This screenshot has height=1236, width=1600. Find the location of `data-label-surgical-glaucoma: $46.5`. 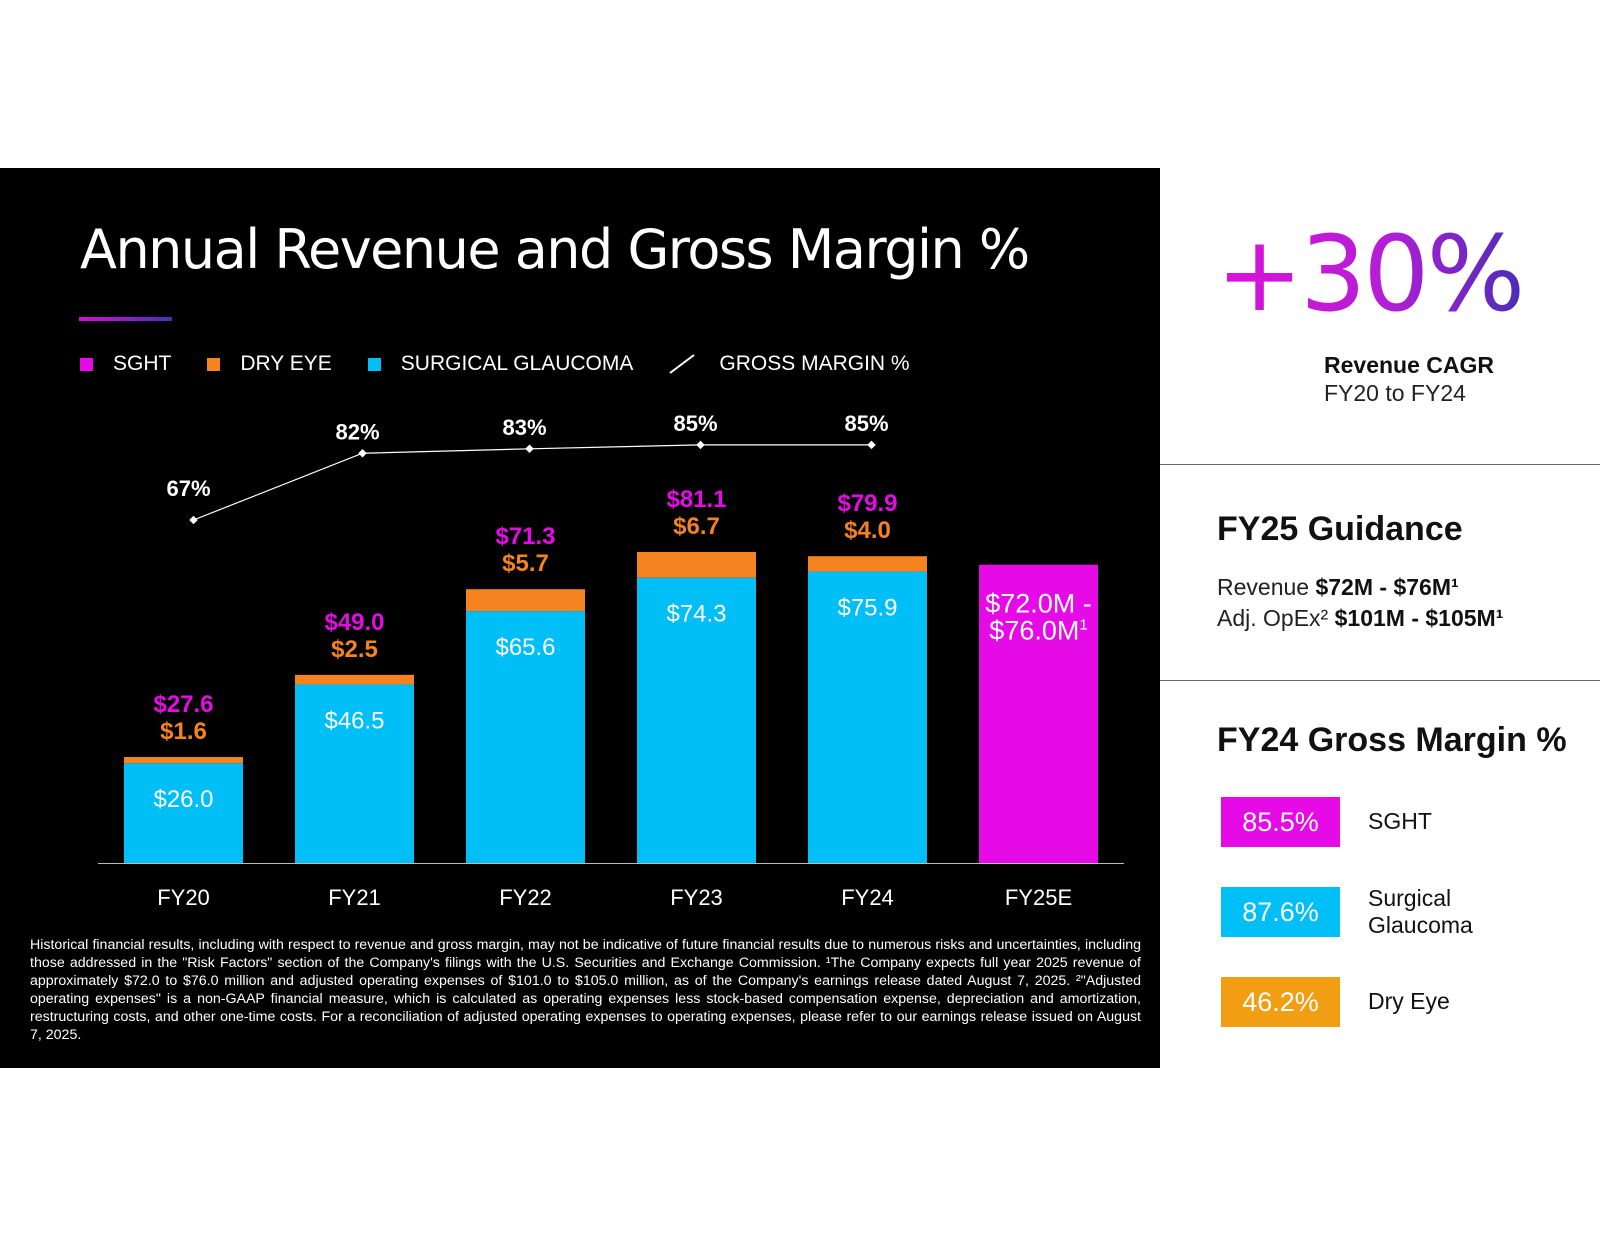

data-label-surgical-glaucoma: $46.5 is located at coordinates (354, 720).